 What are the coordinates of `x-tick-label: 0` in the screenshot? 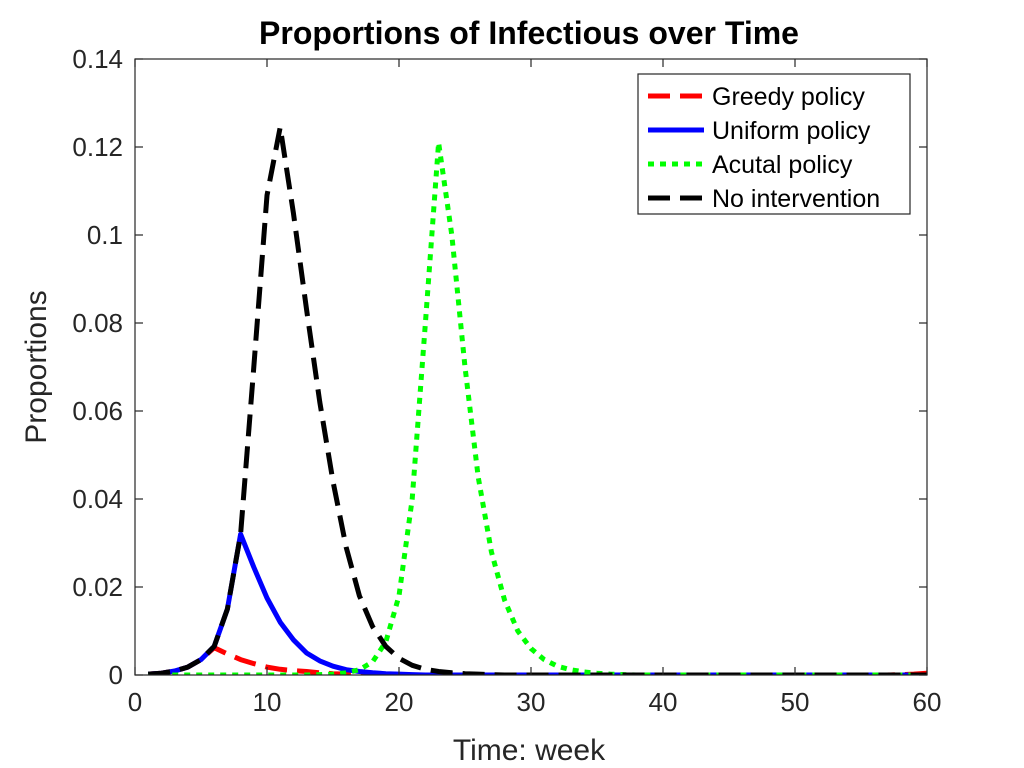 It's located at (135, 702).